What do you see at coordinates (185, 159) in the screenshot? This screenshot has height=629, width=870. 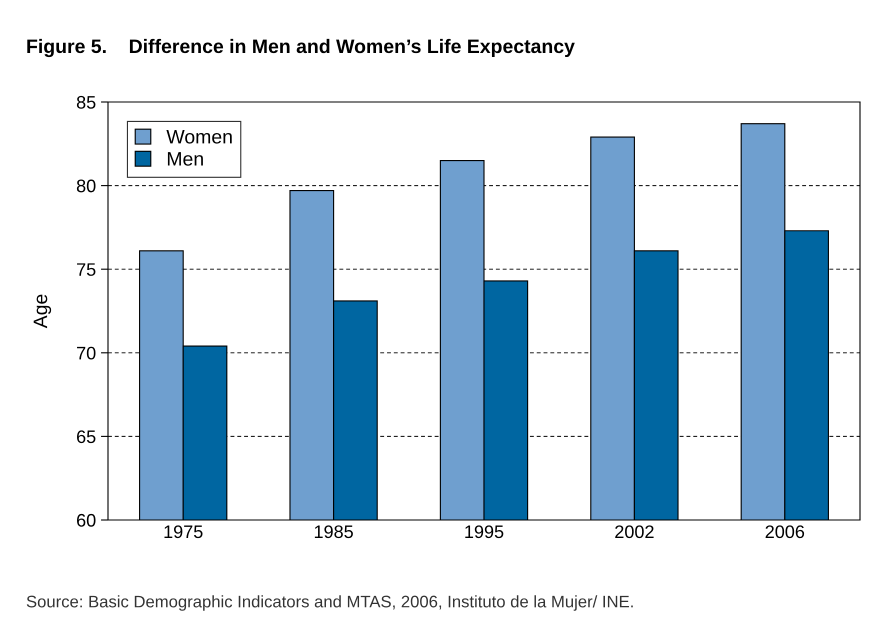 I see `legend-label: Men` at bounding box center [185, 159].